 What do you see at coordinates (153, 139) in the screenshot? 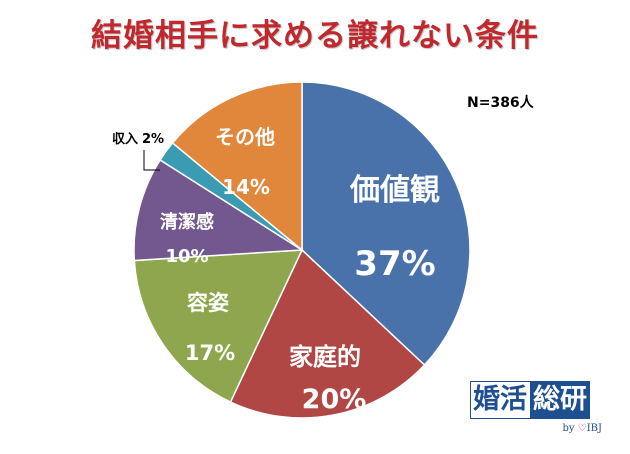
I see `slice-value: 2%` at bounding box center [153, 139].